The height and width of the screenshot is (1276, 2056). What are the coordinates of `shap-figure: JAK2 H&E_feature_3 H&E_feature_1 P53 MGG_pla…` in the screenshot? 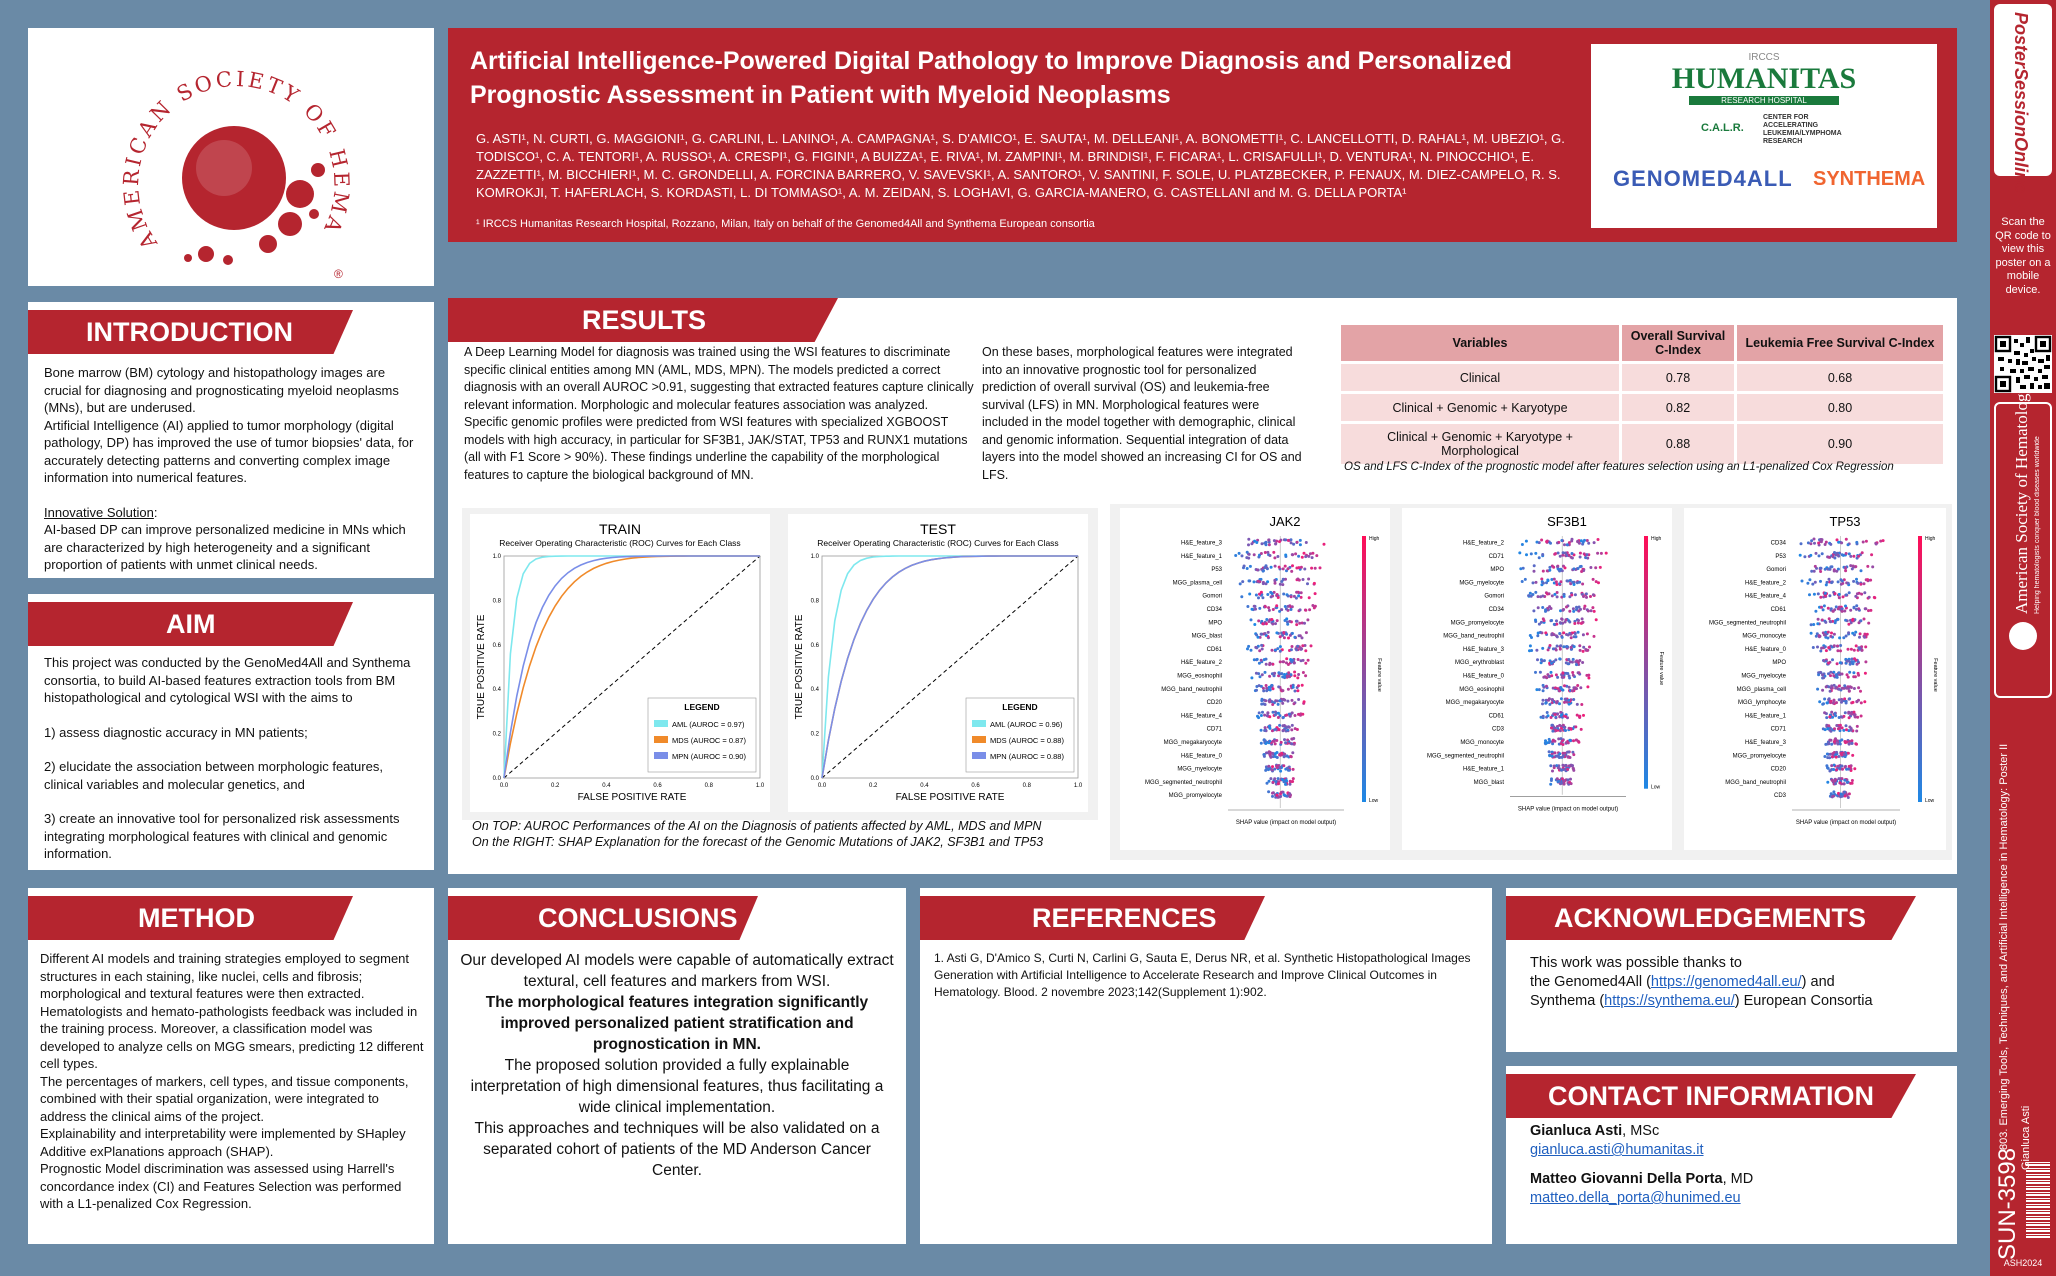 It's located at (1531, 682).